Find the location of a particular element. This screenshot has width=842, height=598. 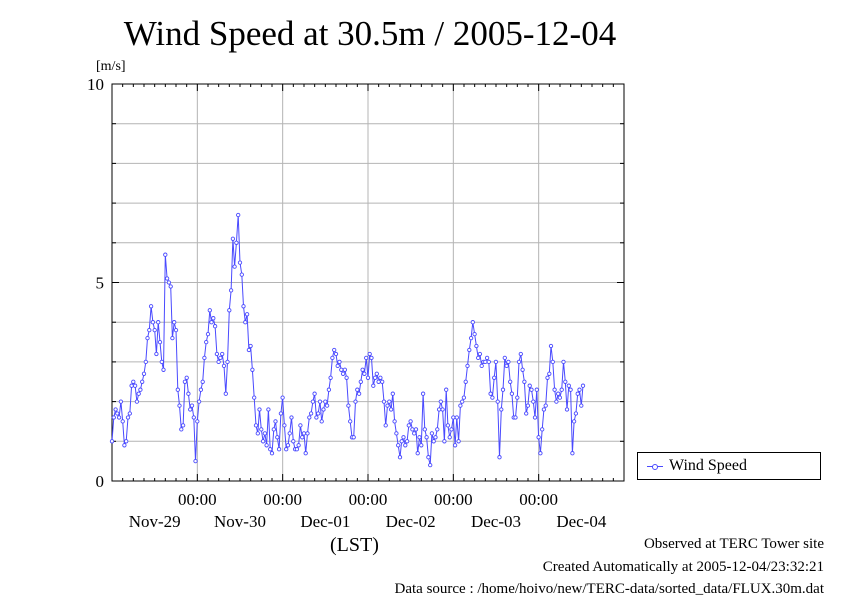

x-date-label: Dec-02 is located at coordinates (411, 521).